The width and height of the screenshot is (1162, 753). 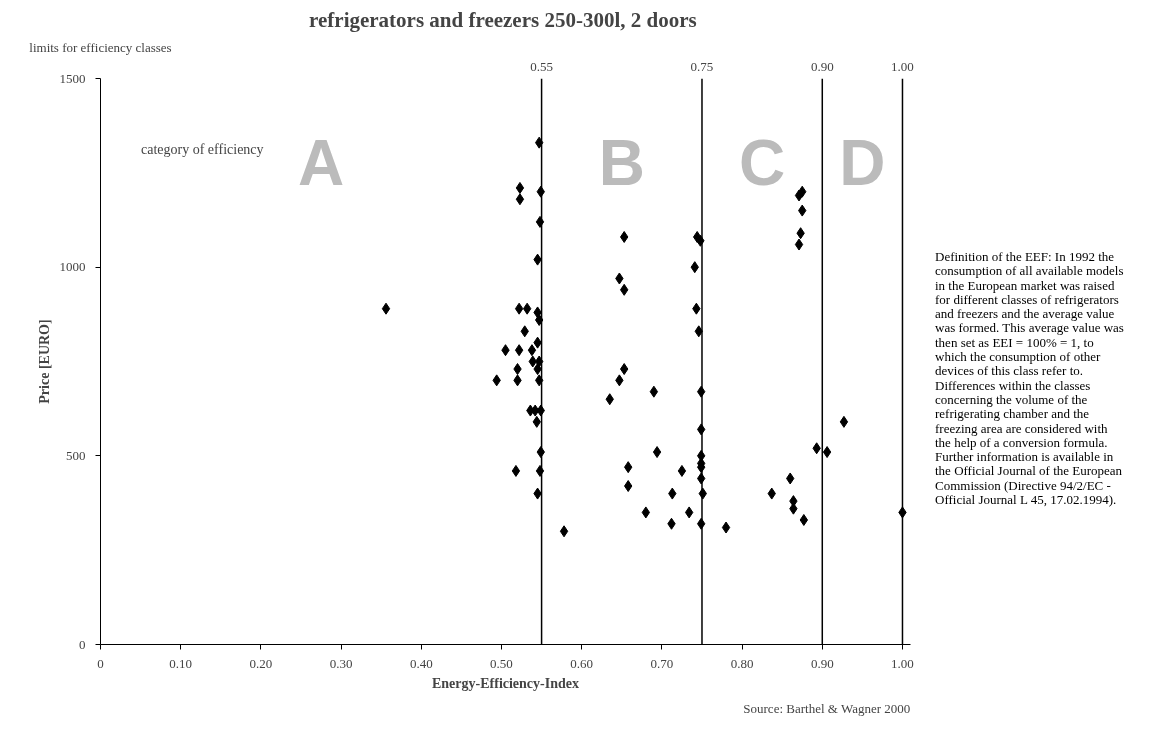 What do you see at coordinates (582, 663) in the screenshot?
I see `x-tick-label: 0.60` at bounding box center [582, 663].